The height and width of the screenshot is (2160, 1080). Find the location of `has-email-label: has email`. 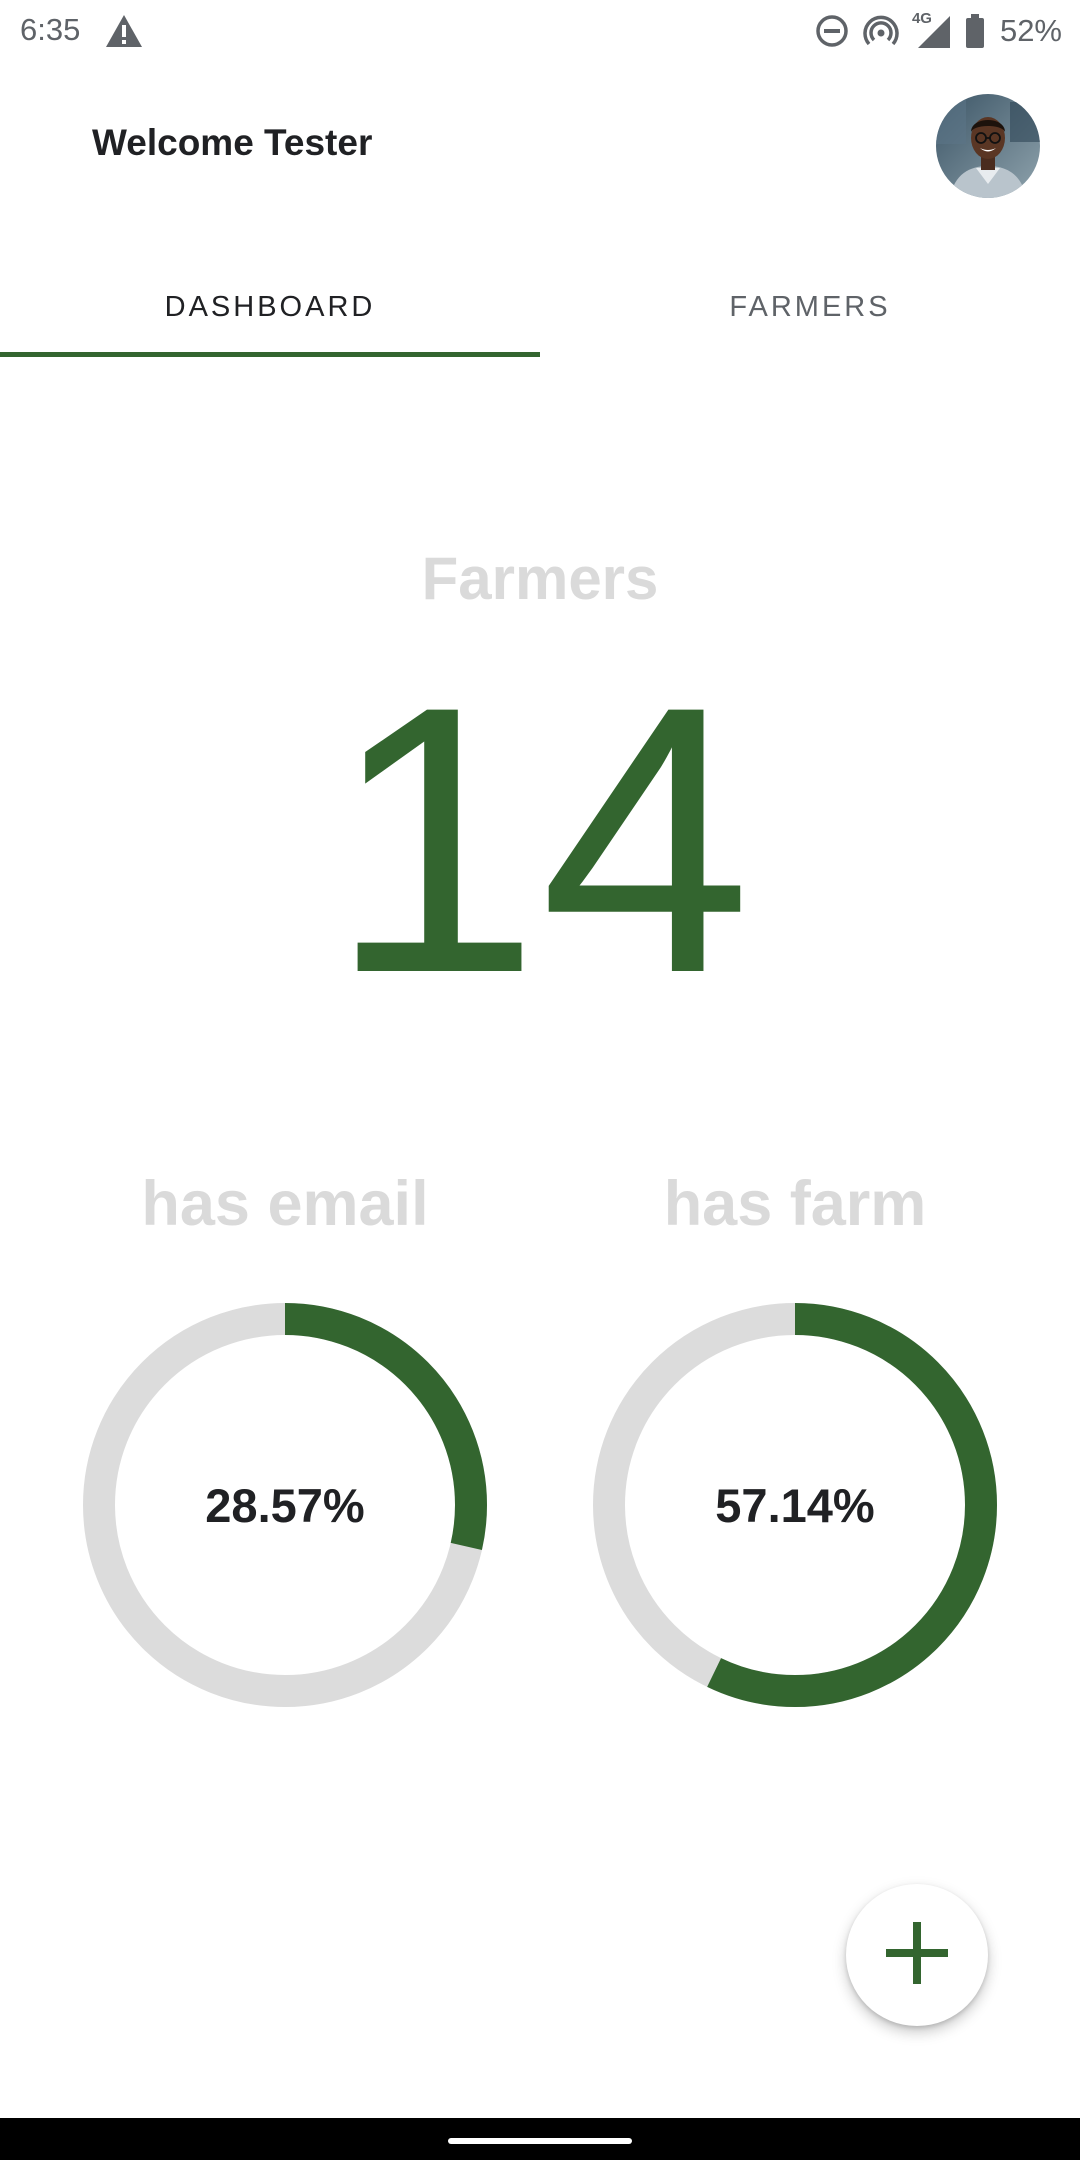

has-email-label: has email is located at coordinates (285, 1204).